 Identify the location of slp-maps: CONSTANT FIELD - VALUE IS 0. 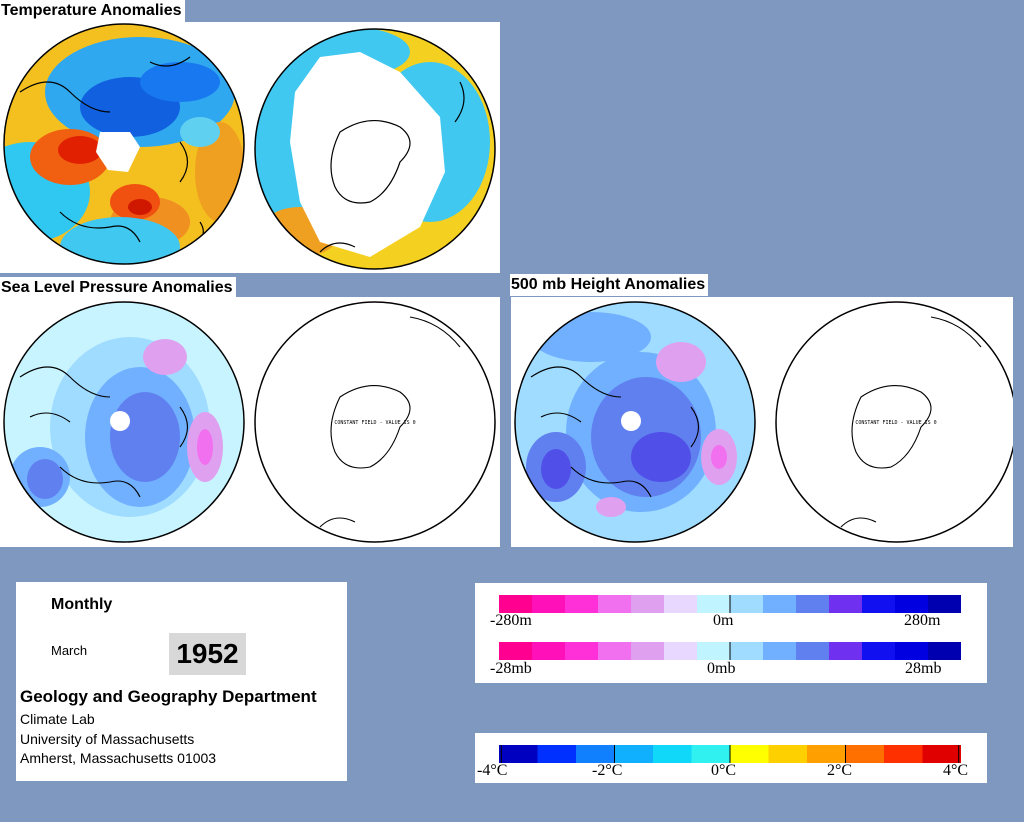
(249, 422).